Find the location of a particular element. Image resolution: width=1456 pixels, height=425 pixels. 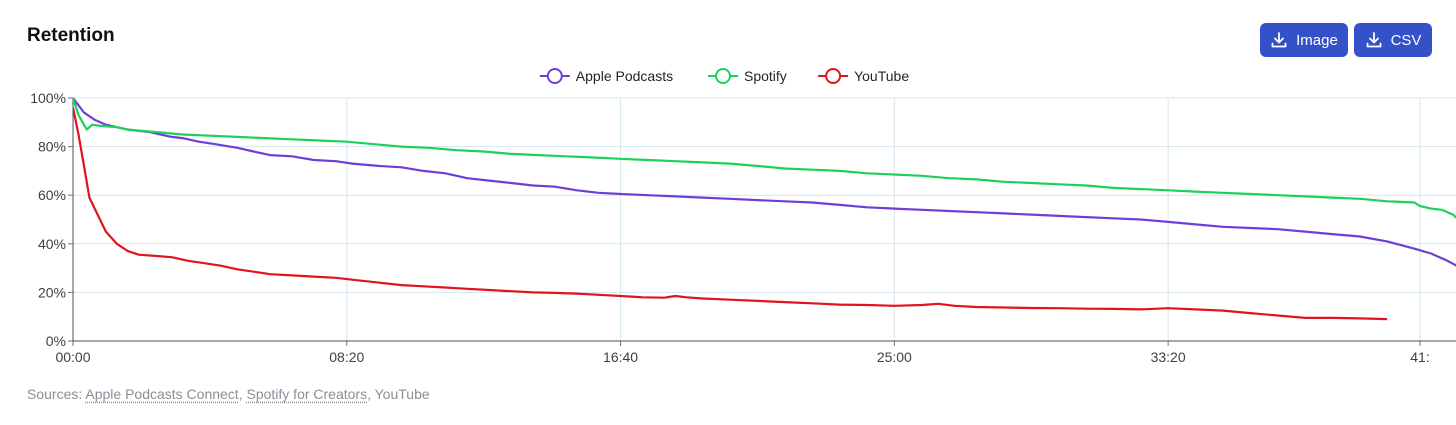

y-tick-label: 100% is located at coordinates (48, 98).